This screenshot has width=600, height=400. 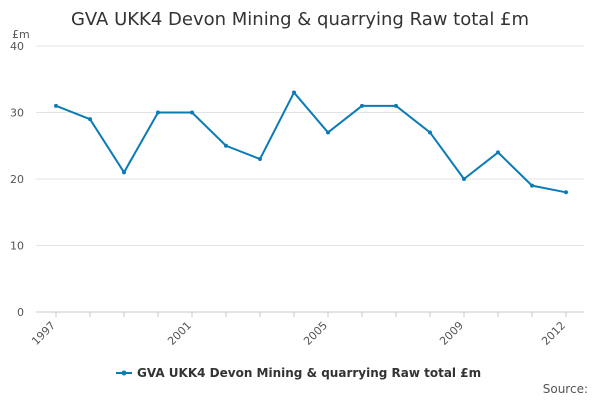 What do you see at coordinates (464, 179) in the screenshot?
I see `data-point-2009` at bounding box center [464, 179].